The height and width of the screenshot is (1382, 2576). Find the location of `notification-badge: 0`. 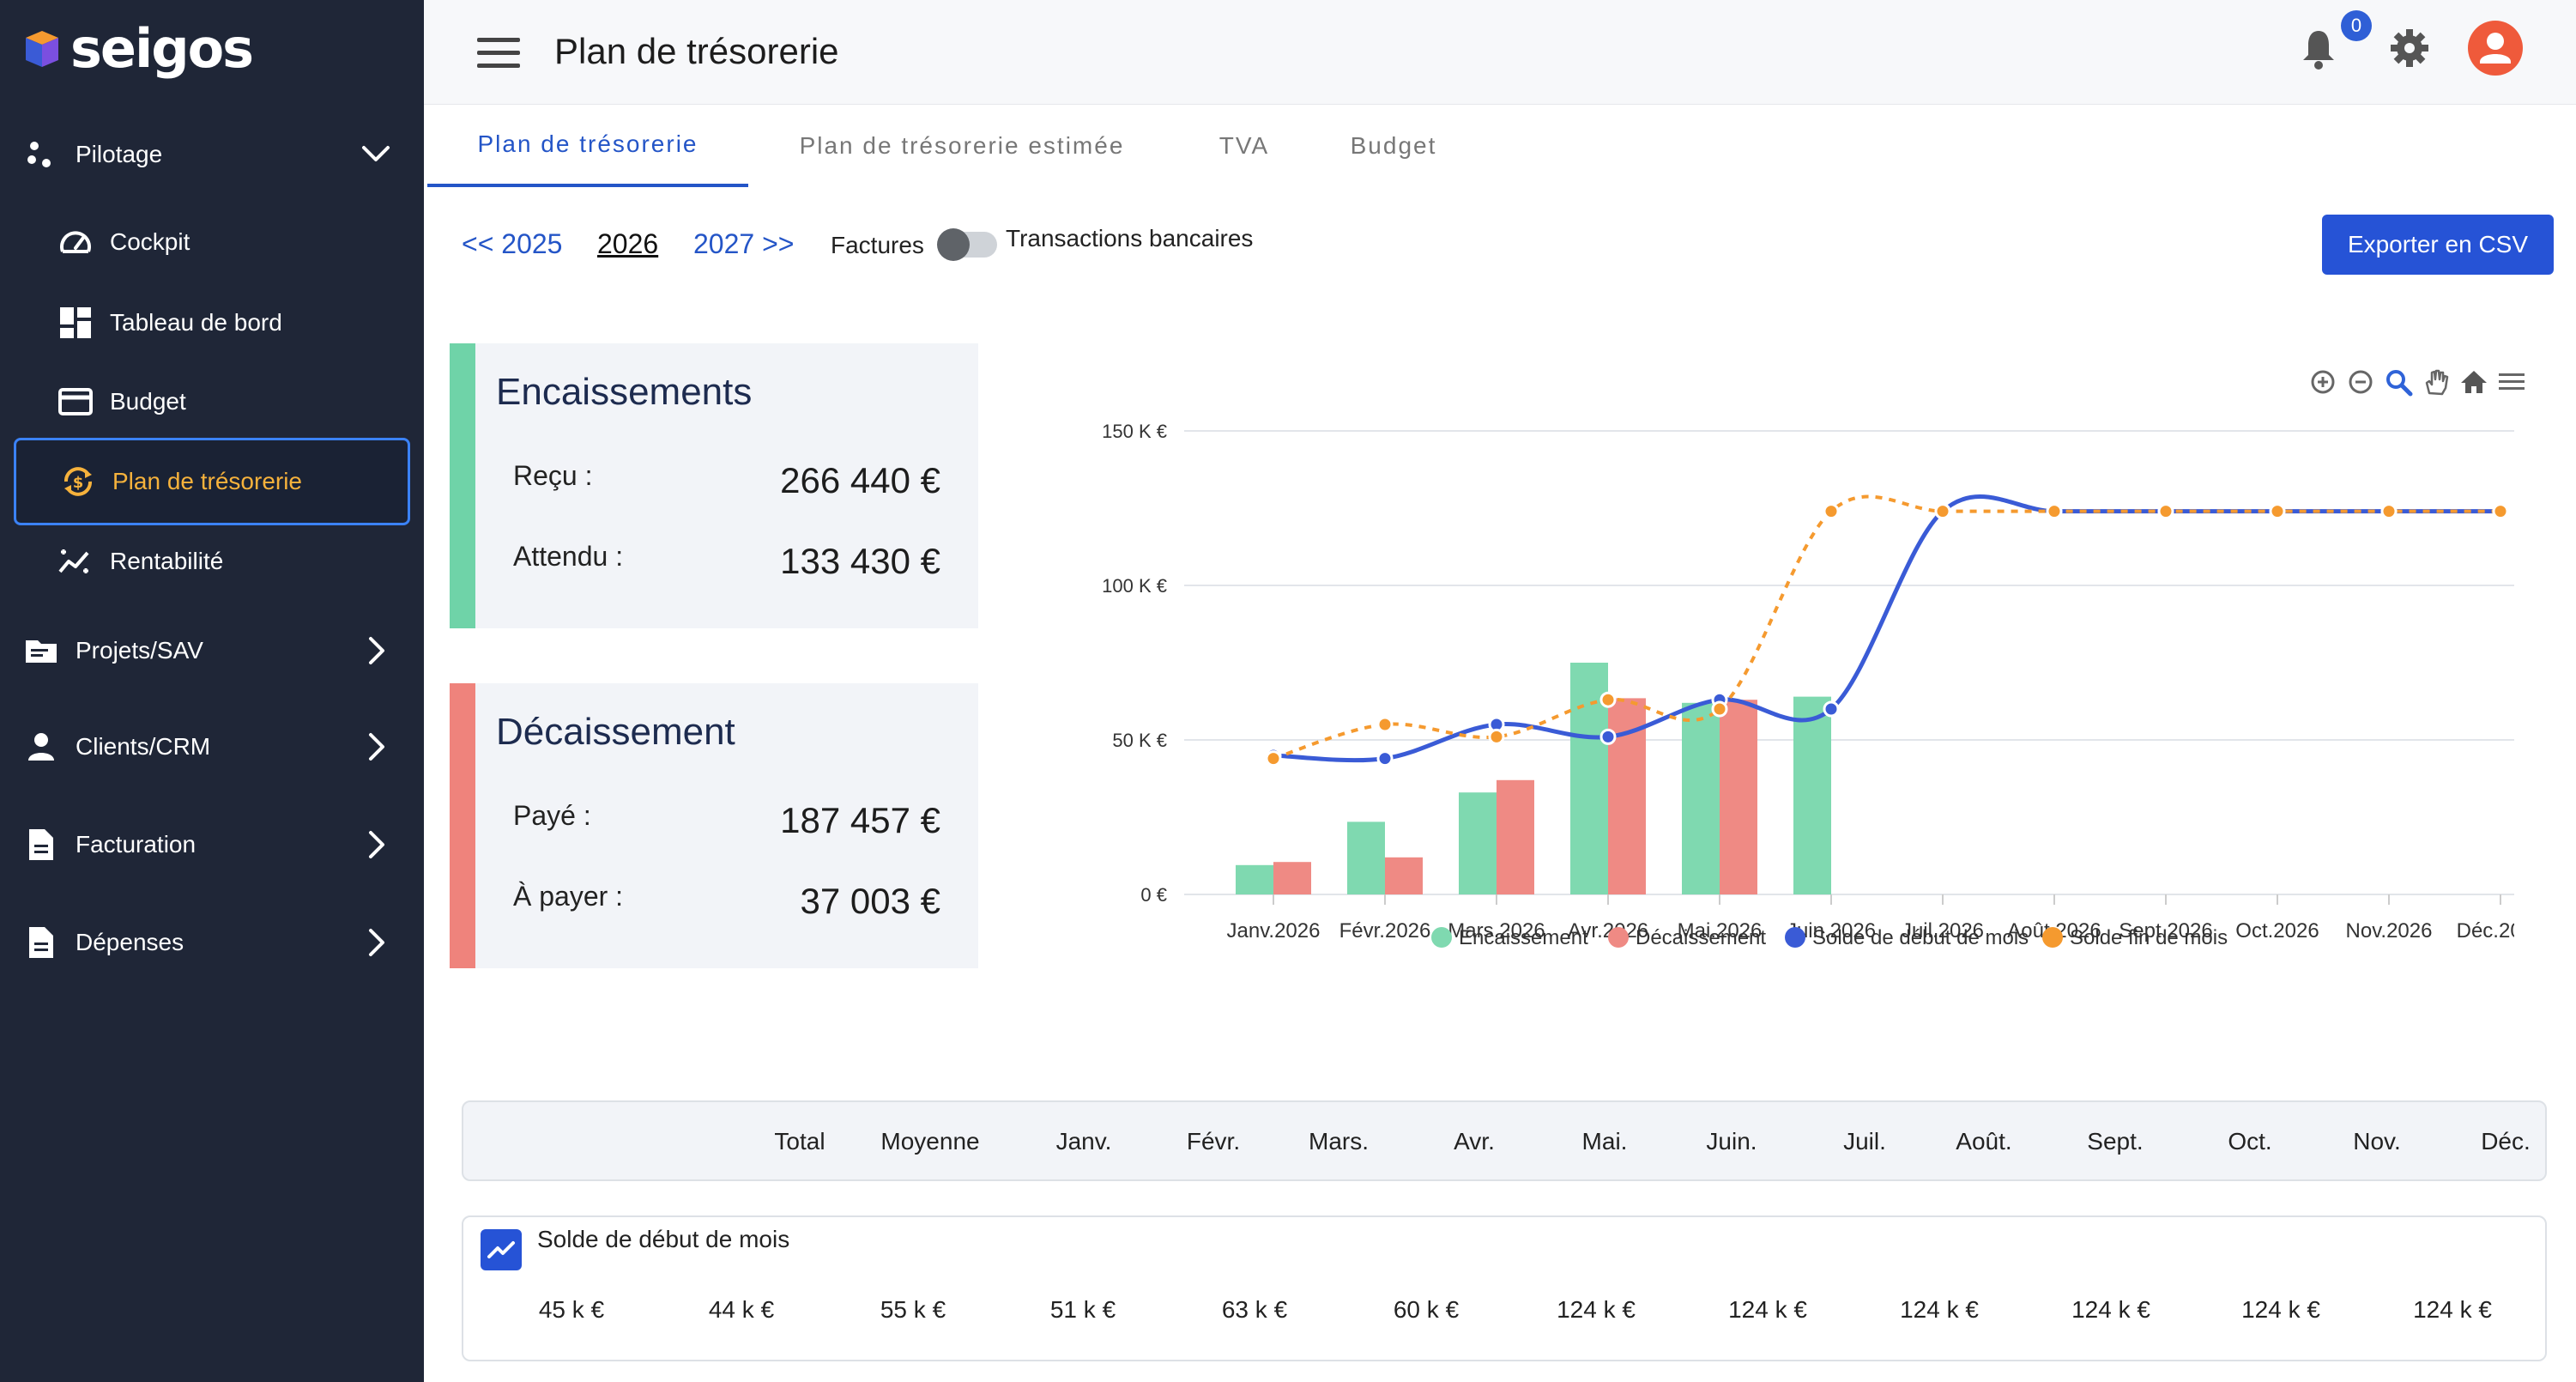

notification-badge: 0 is located at coordinates (2356, 25).